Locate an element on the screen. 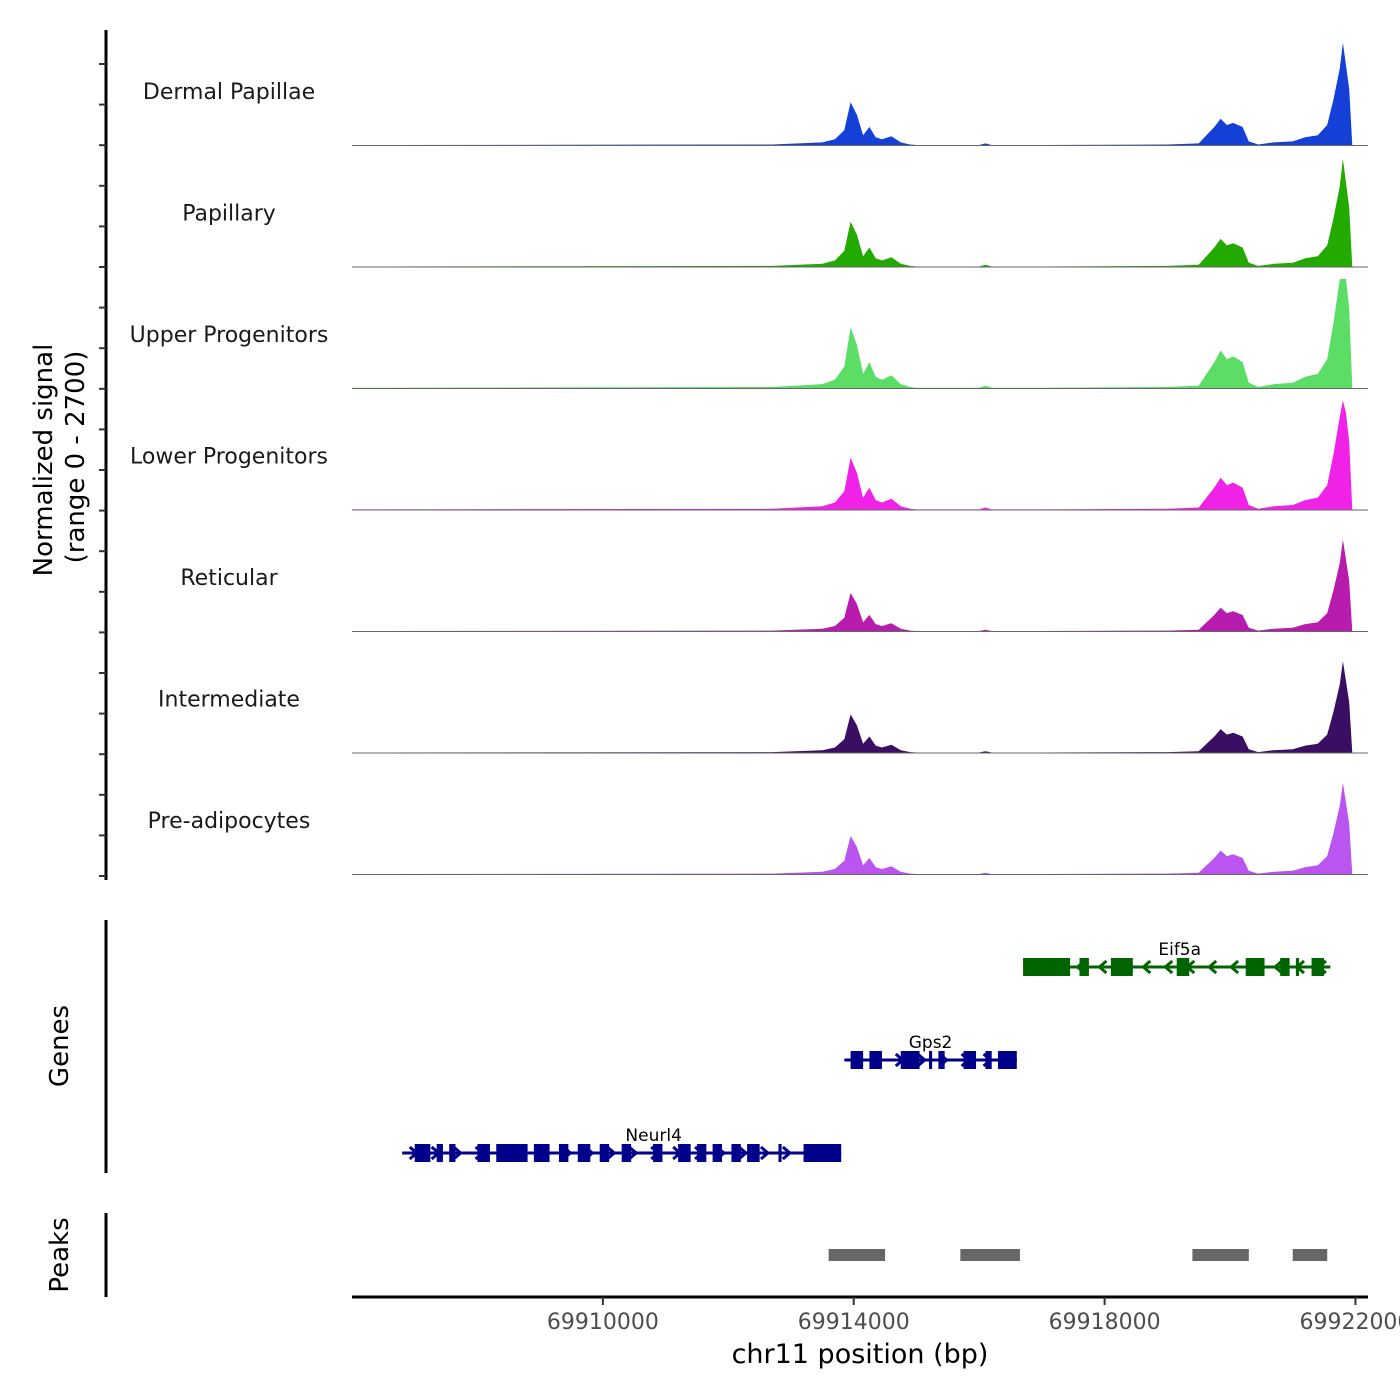 This screenshot has height=1400, width=1400. gene-label: Neurl4 is located at coordinates (653, 1136).